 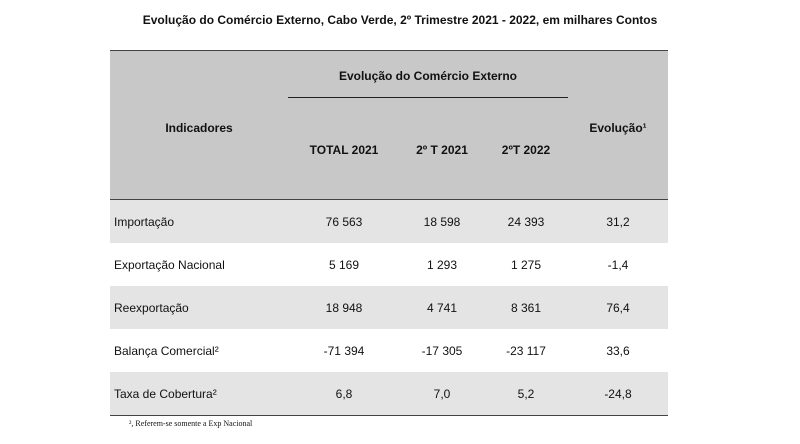 I want to click on cell-total-2021: 5 169, so click(x=344, y=265).